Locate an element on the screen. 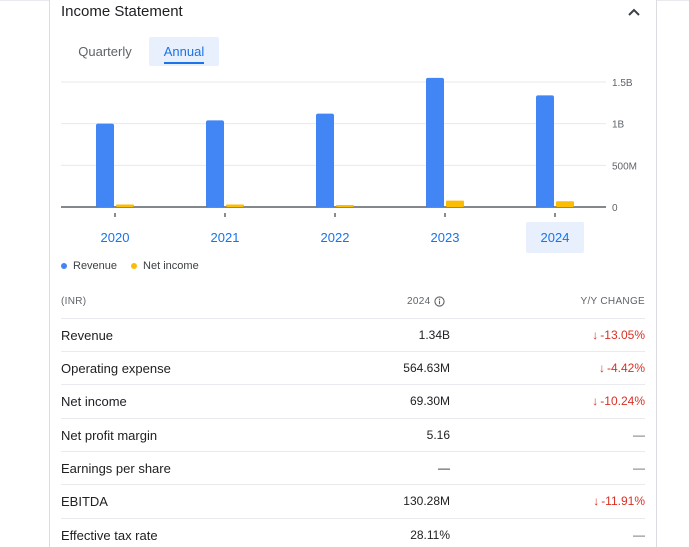  table-row: EBITDA 130.28M ↓ -11.91% is located at coordinates (353, 500).